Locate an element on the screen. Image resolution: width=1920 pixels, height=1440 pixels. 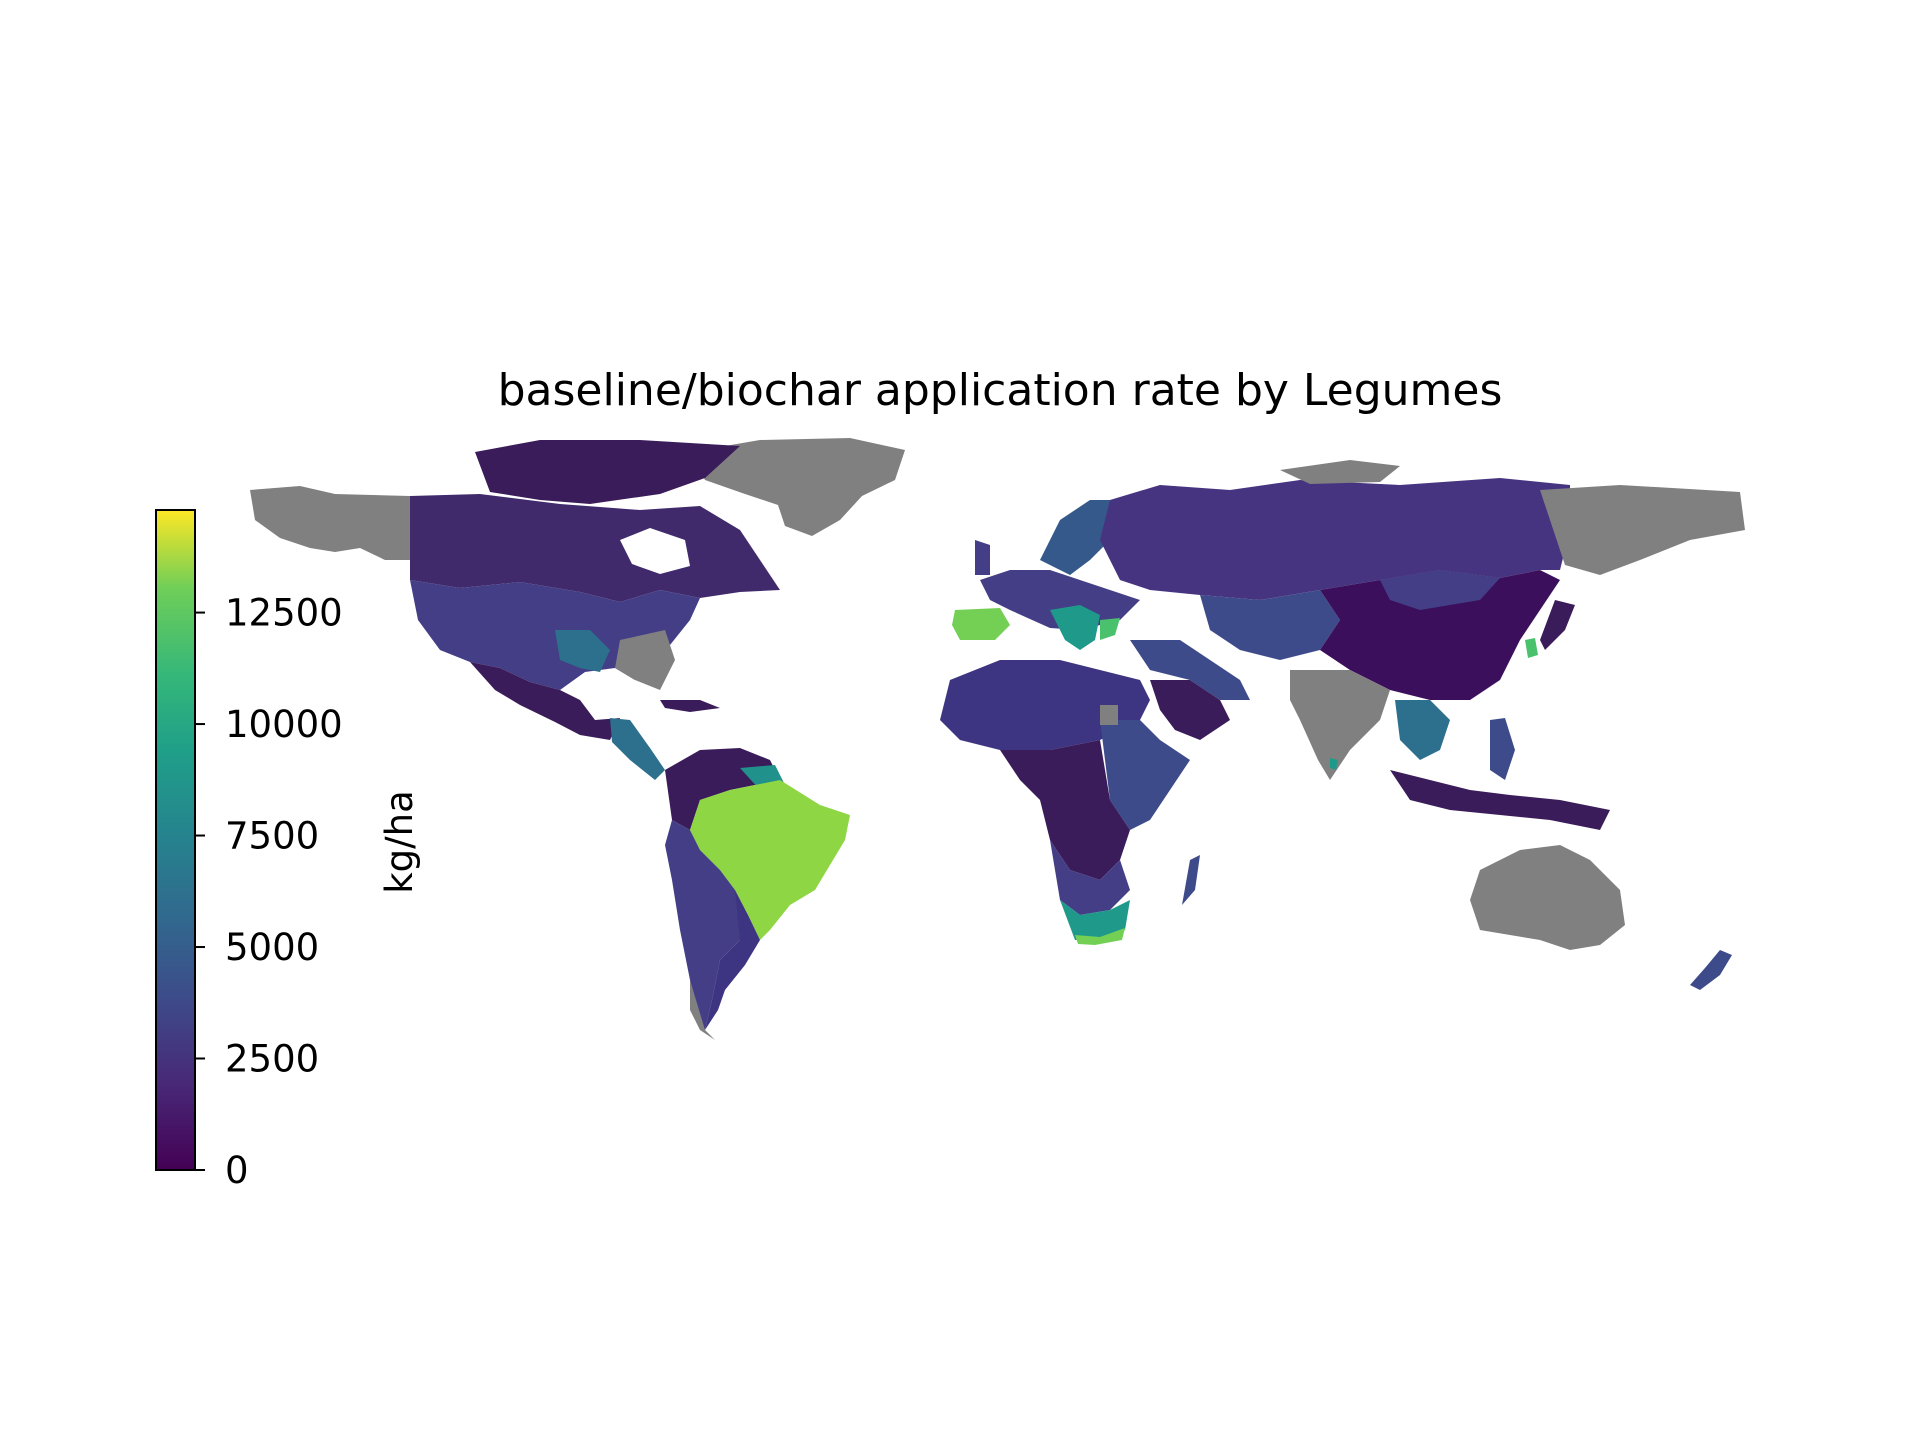
region-indonesia is located at coordinates (1500, 800).